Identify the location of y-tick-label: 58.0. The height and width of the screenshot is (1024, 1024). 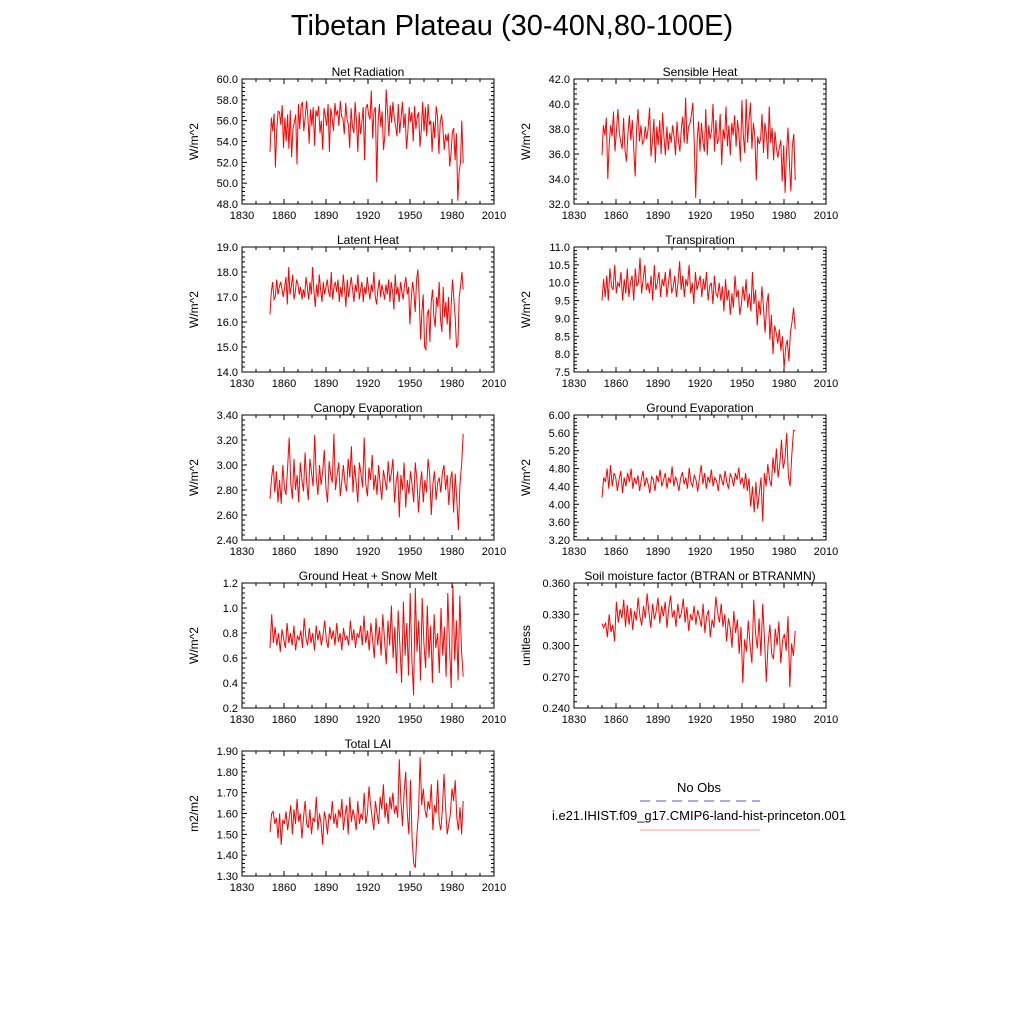
(227, 101).